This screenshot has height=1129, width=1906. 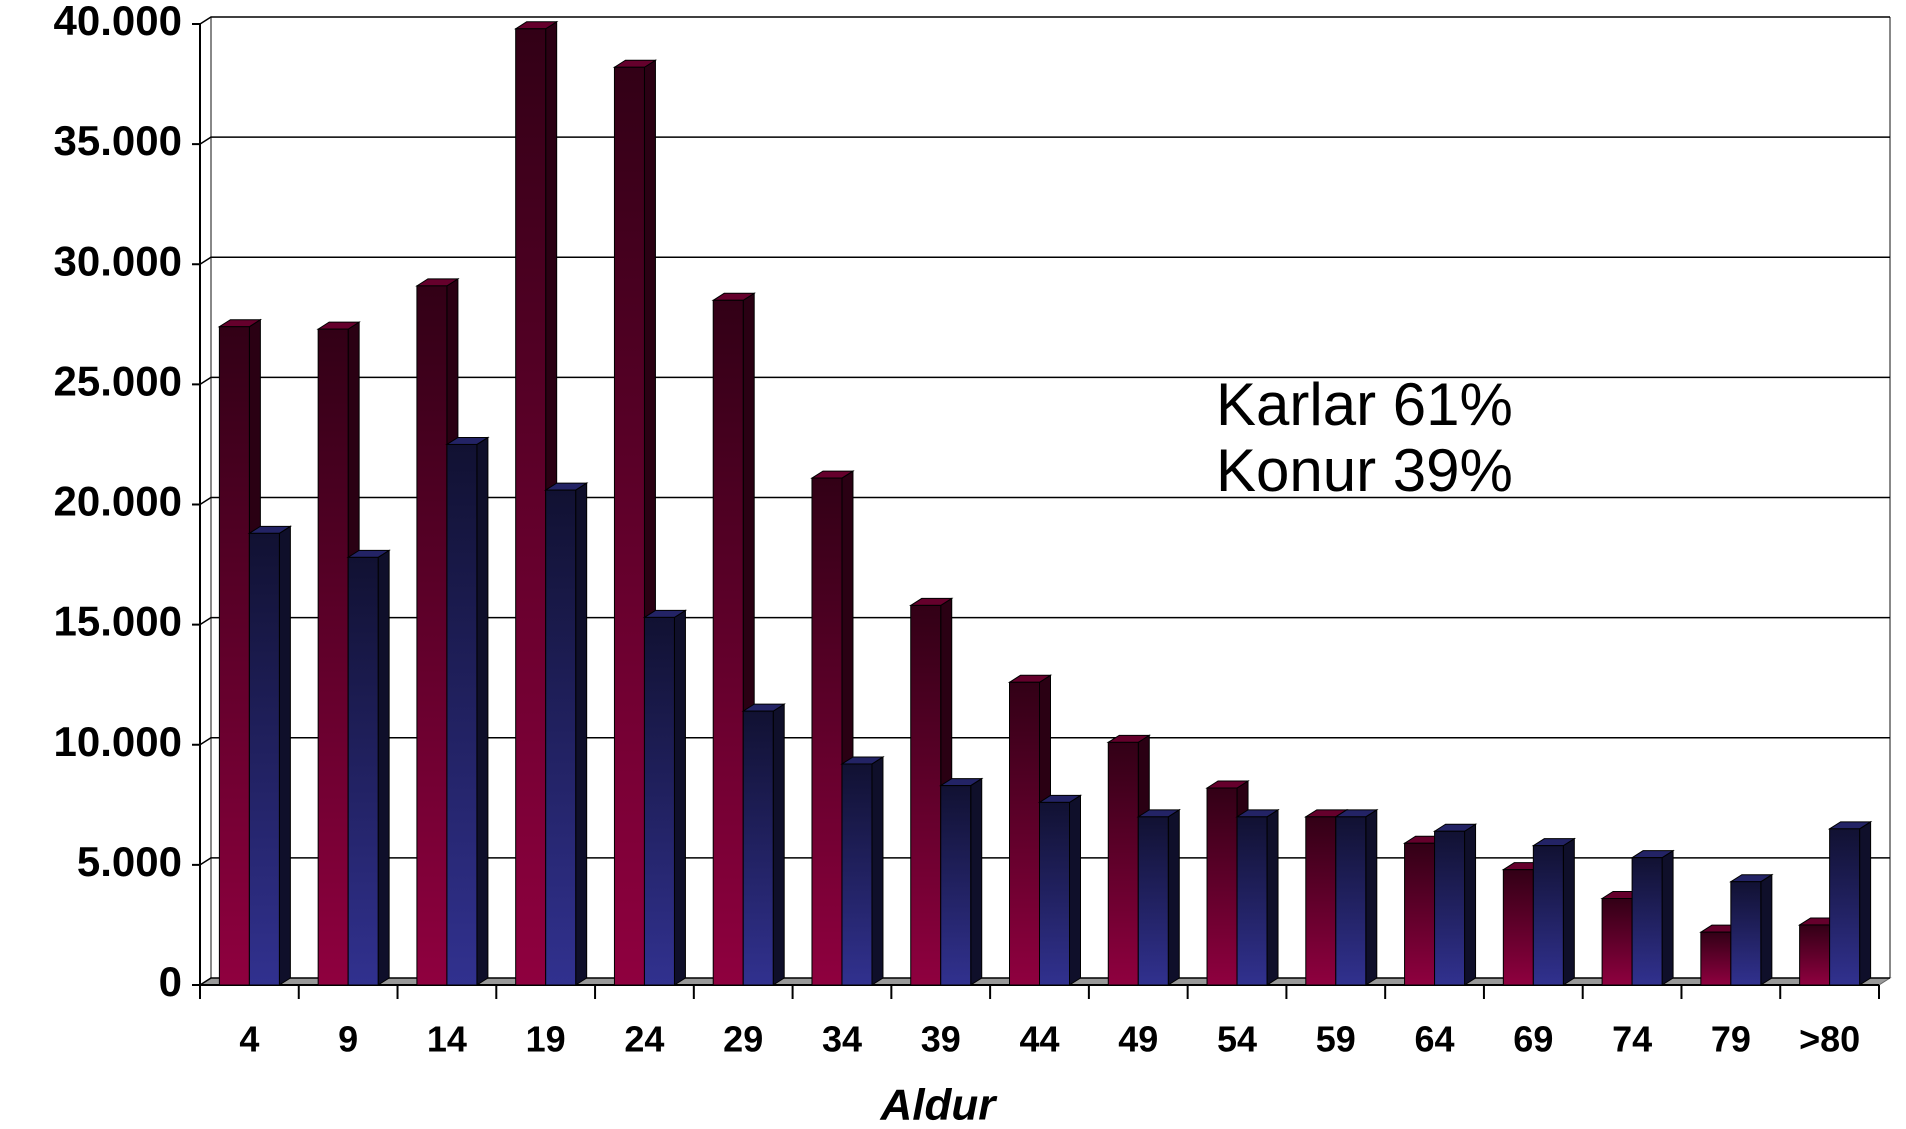 I want to click on y-tick-label: 15.000, so click(x=118, y=621).